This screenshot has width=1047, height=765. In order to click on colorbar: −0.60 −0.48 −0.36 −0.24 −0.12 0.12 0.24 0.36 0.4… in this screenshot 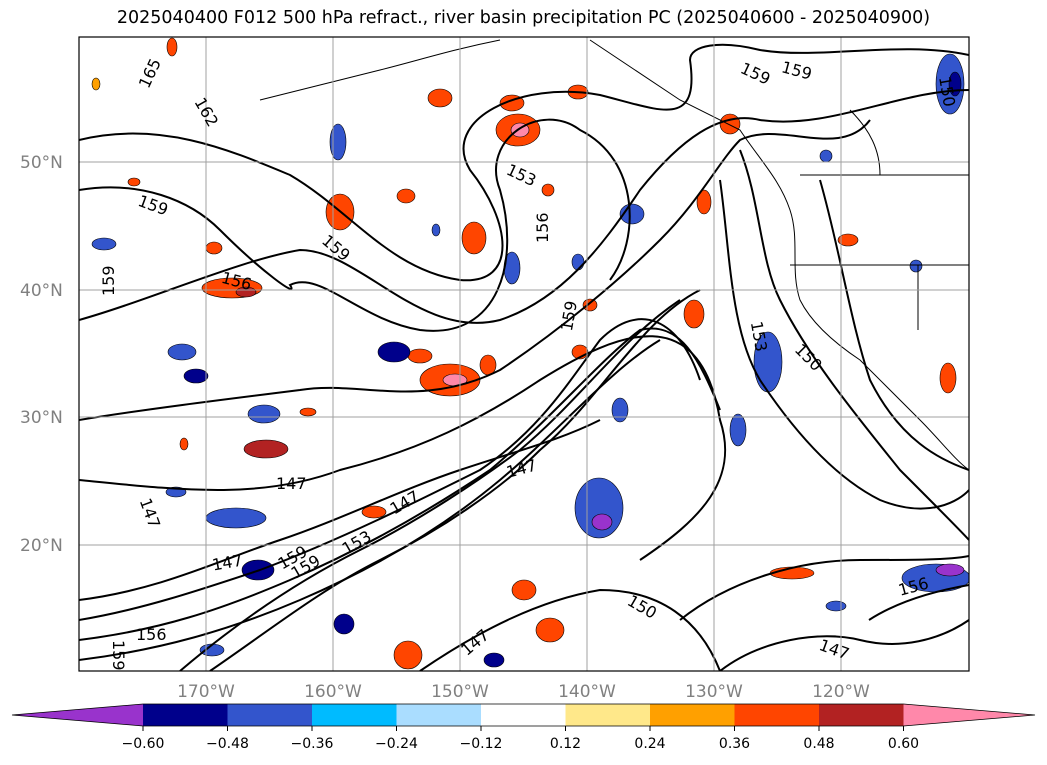, I will do `click(523, 727)`.